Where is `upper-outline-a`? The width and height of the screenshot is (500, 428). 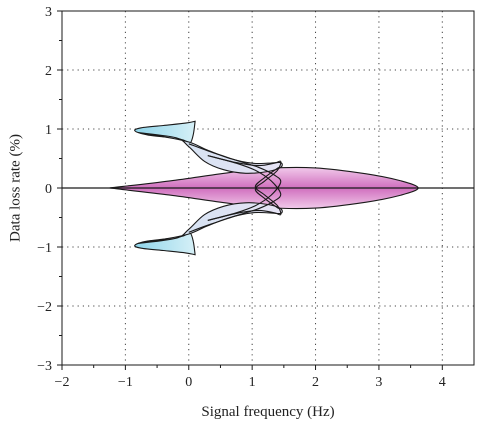 upper-outline-a is located at coordinates (235, 182).